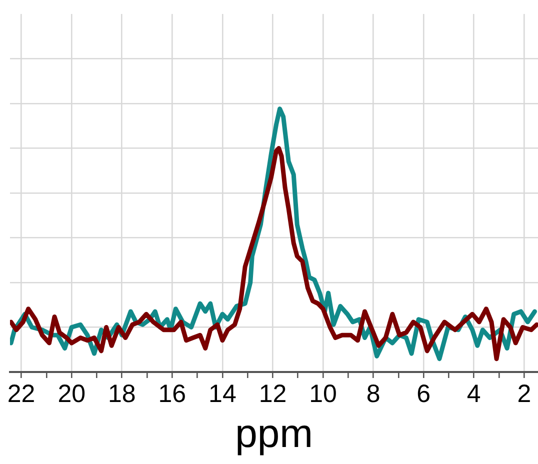  I want to click on x-tick-label: 20, so click(72, 394).